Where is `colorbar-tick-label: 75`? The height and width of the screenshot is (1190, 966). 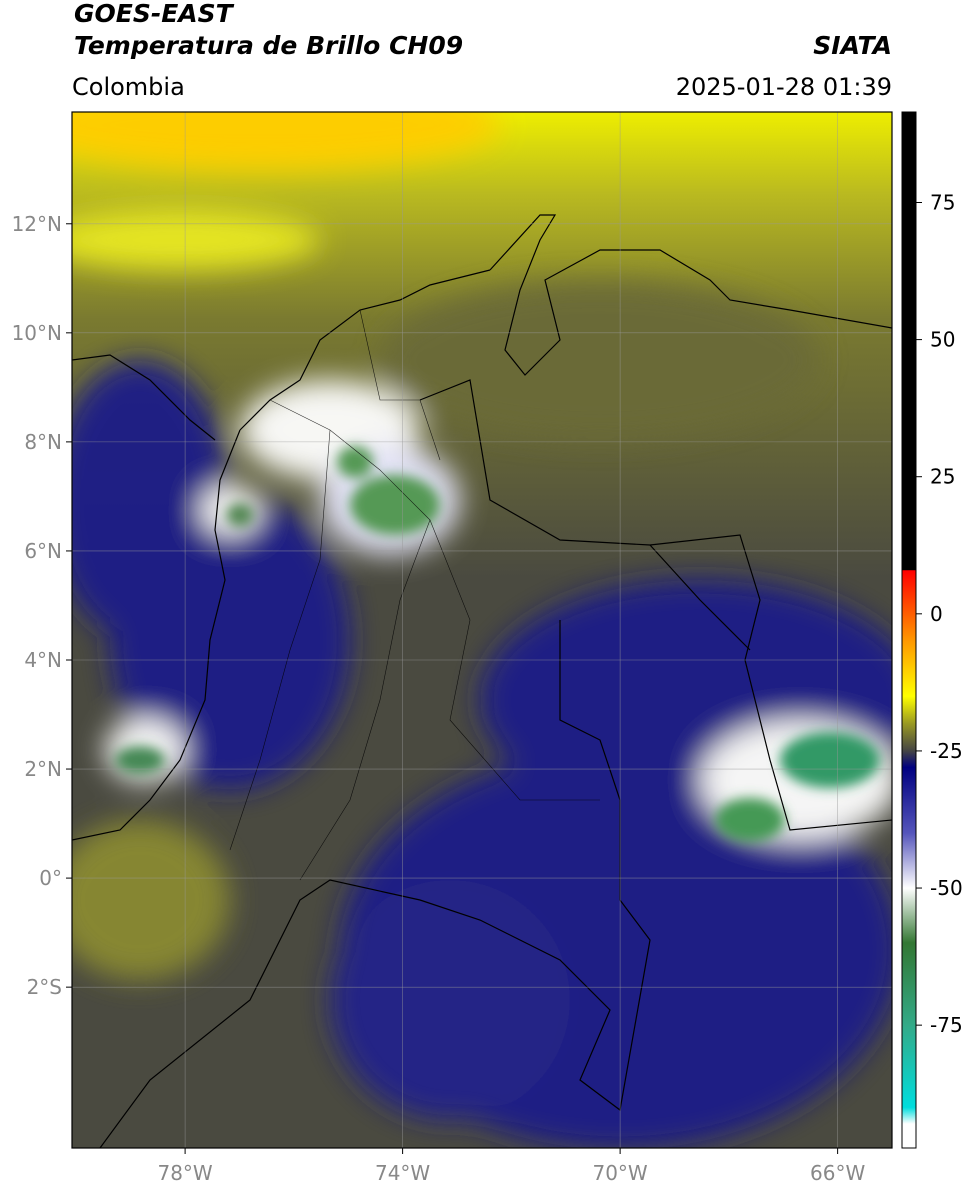
colorbar-tick-label: 75 is located at coordinates (942, 202).